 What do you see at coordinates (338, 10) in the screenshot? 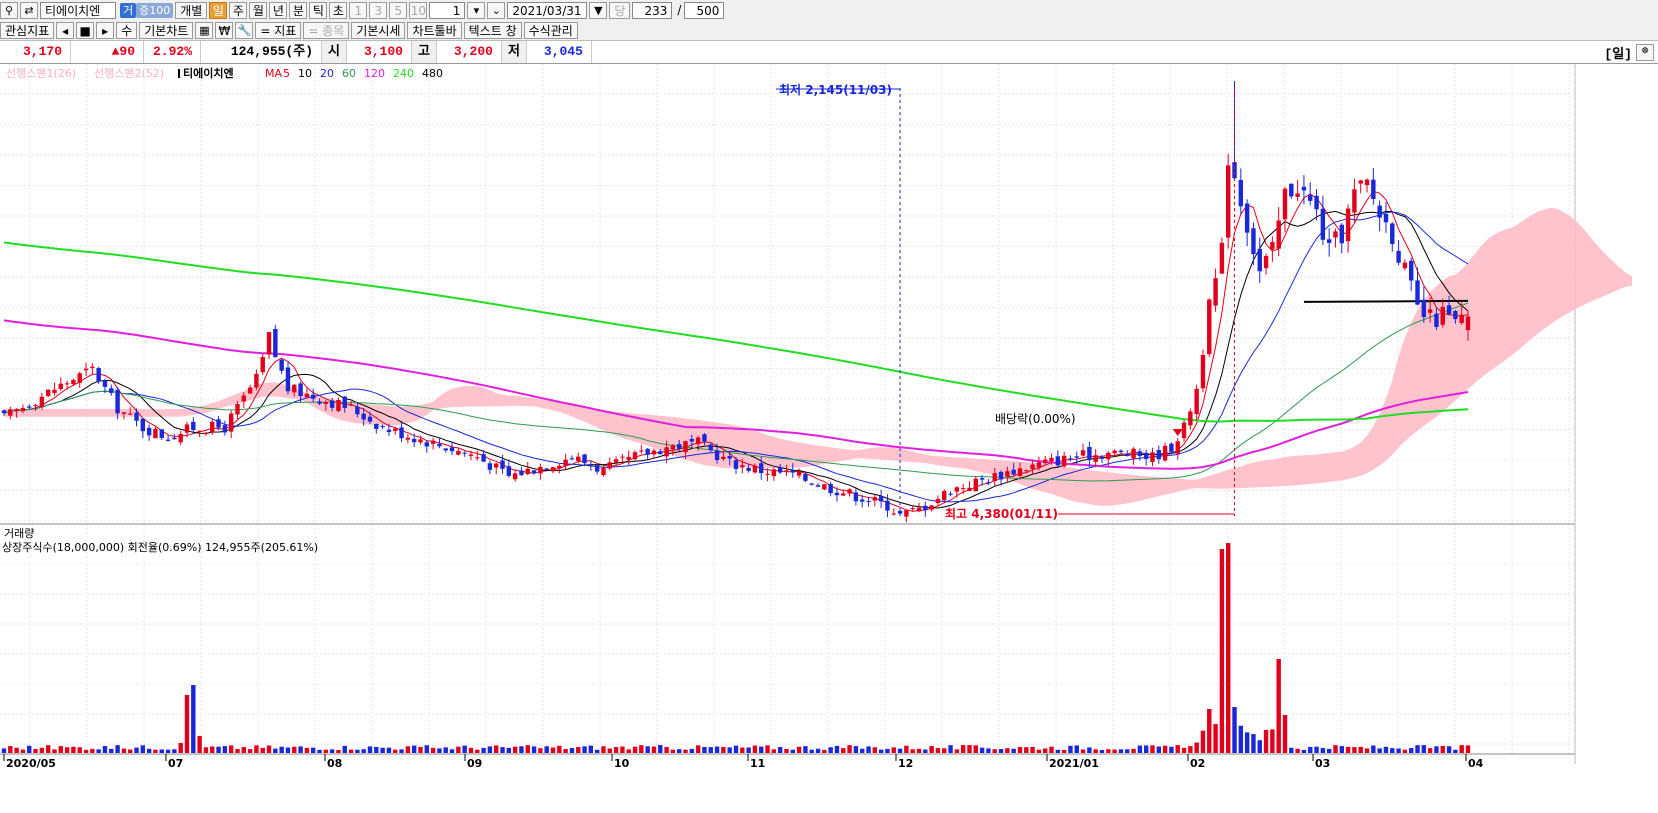
I see `period-button: 초` at bounding box center [338, 10].